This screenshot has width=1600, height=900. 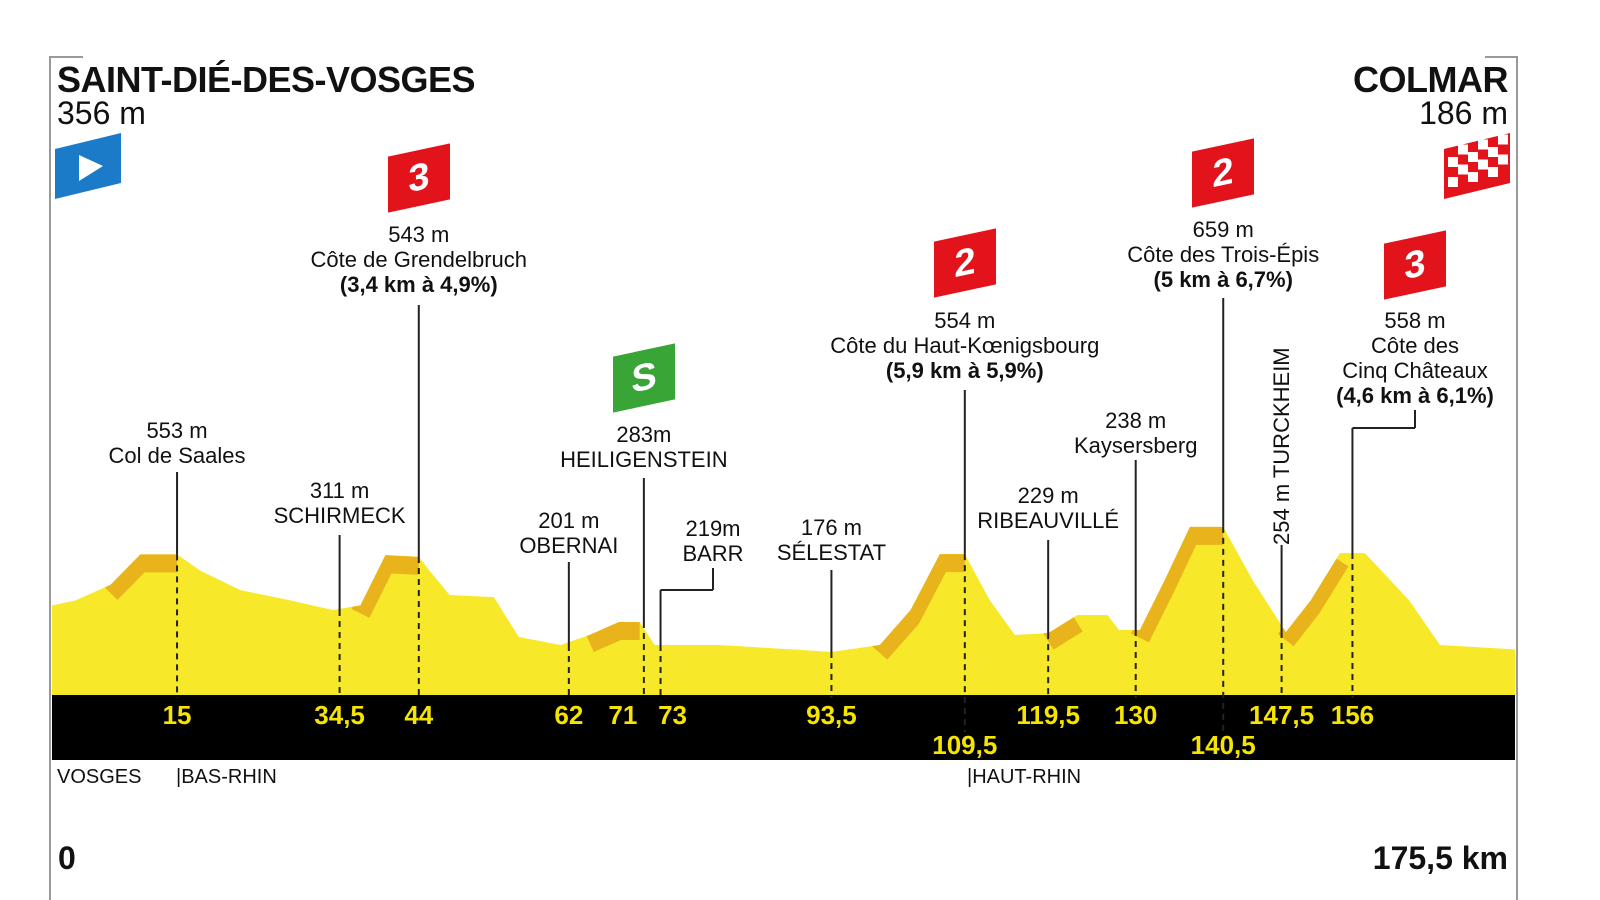 I want to click on waypoint-label: 311 m SCHIRMECK, so click(x=340, y=503).